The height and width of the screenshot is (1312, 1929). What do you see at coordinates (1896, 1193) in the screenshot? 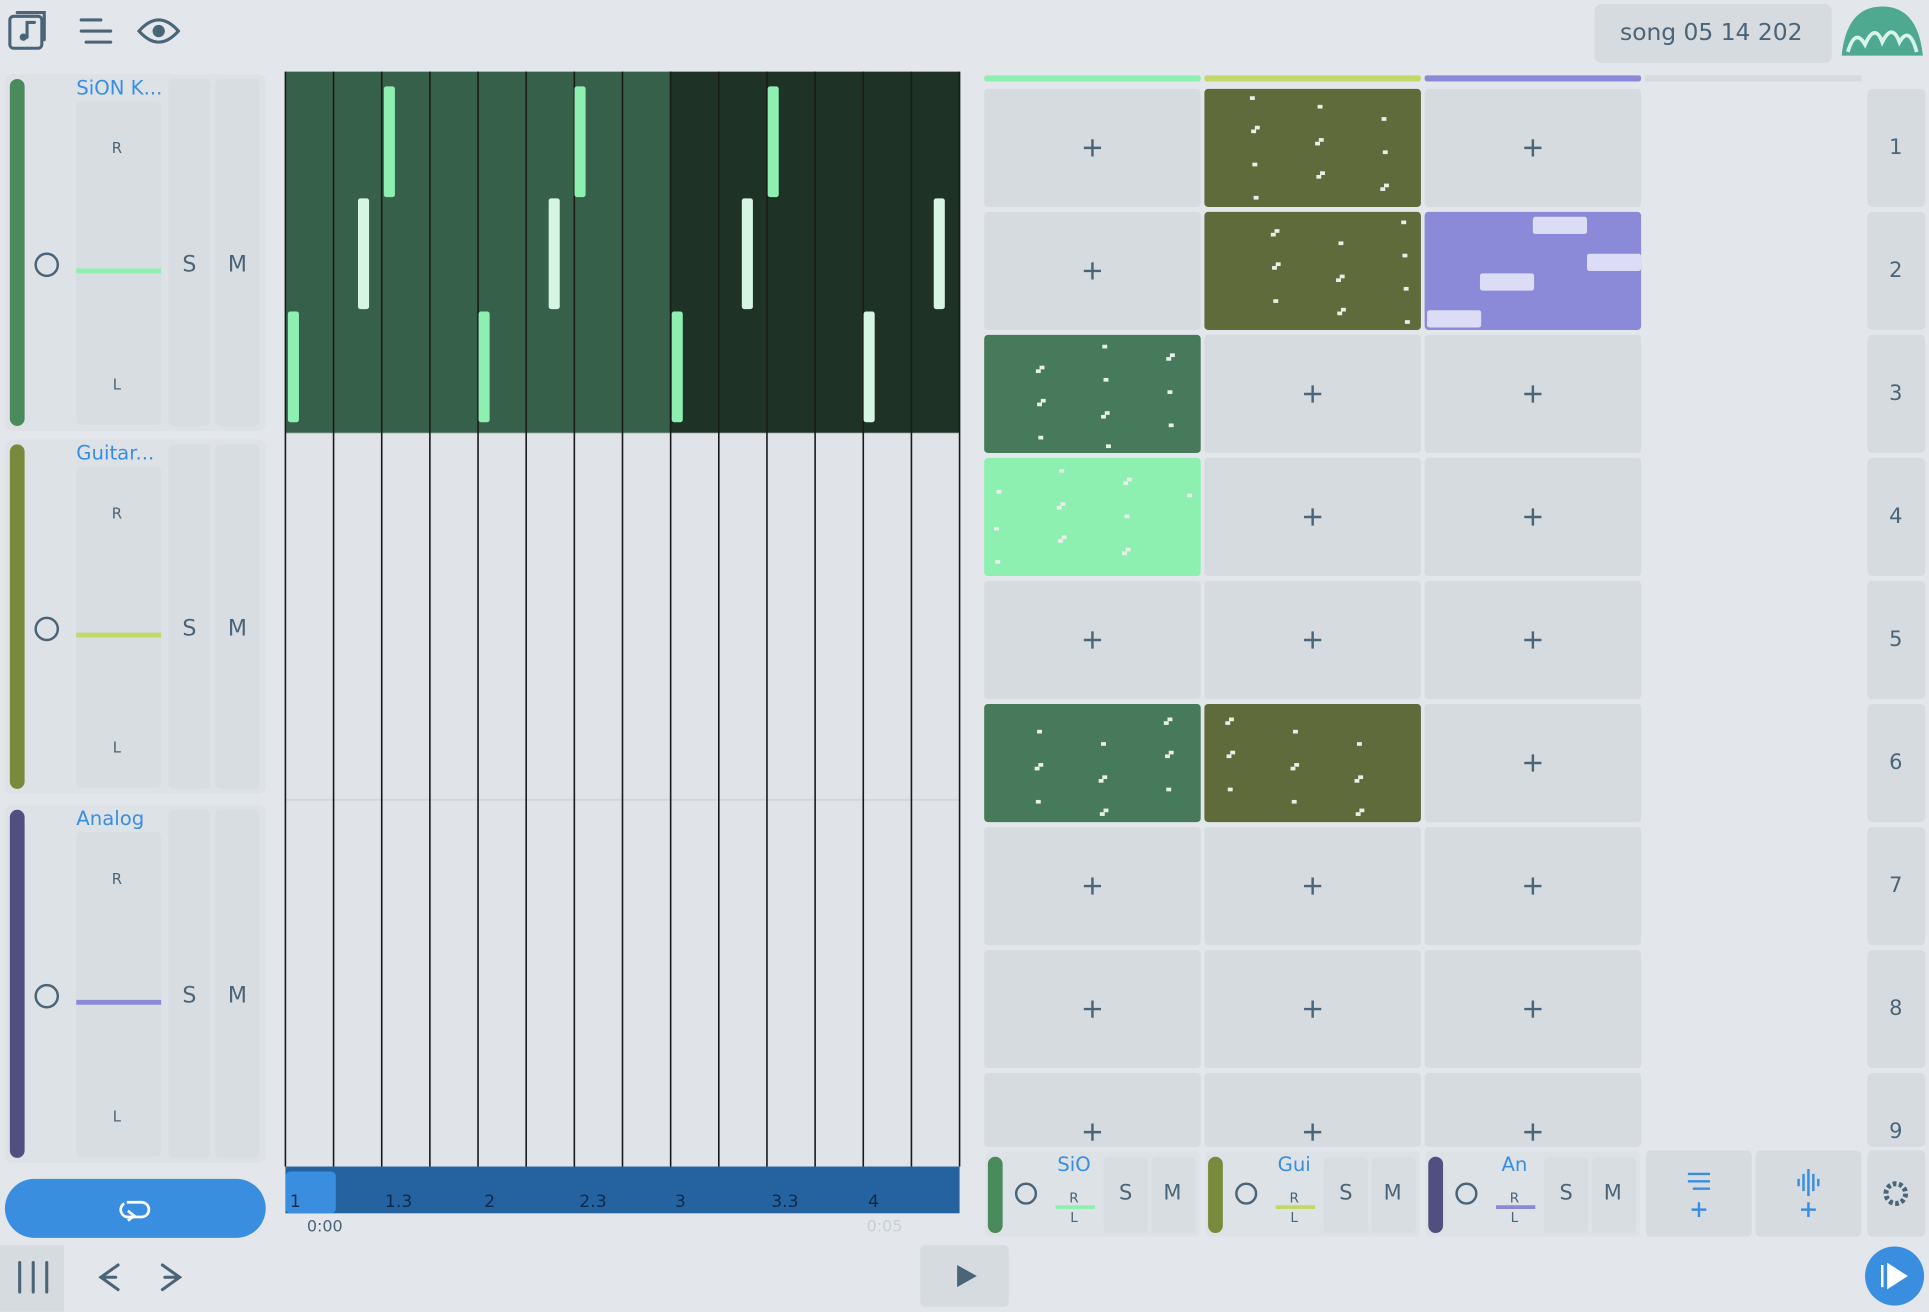
I see `settings-button` at bounding box center [1896, 1193].